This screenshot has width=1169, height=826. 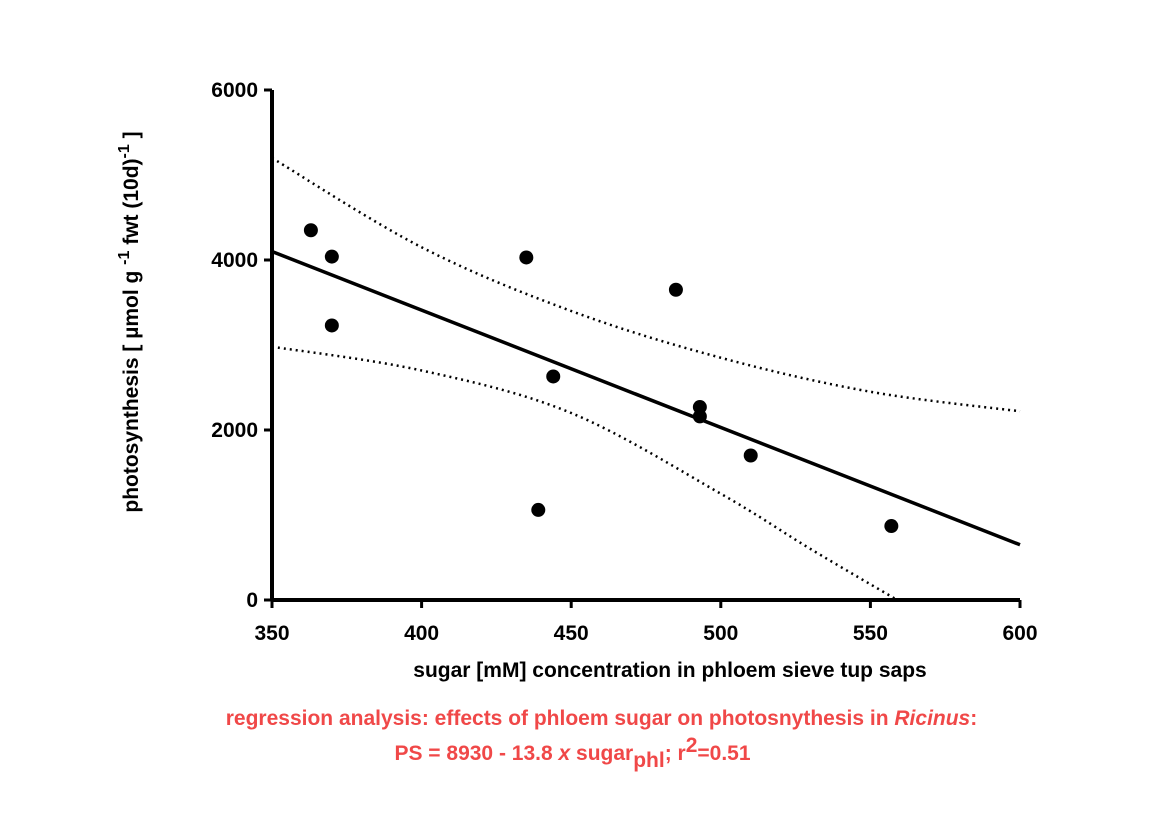 I want to click on x-tick-label: 600, so click(x=1019, y=633).